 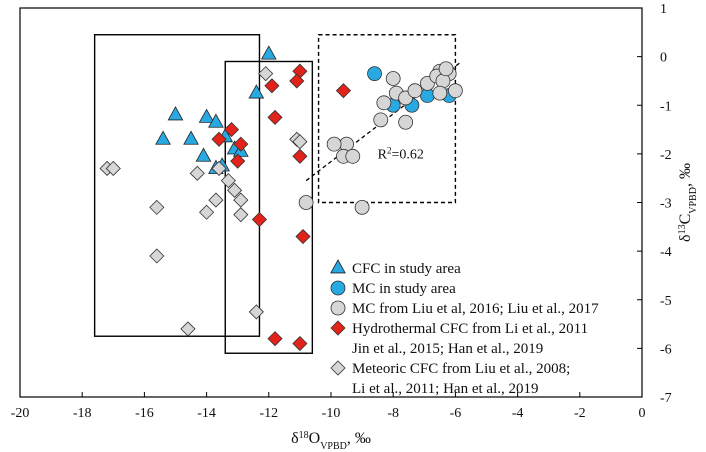 I want to click on y-tick-label: 0, so click(x=663, y=58).